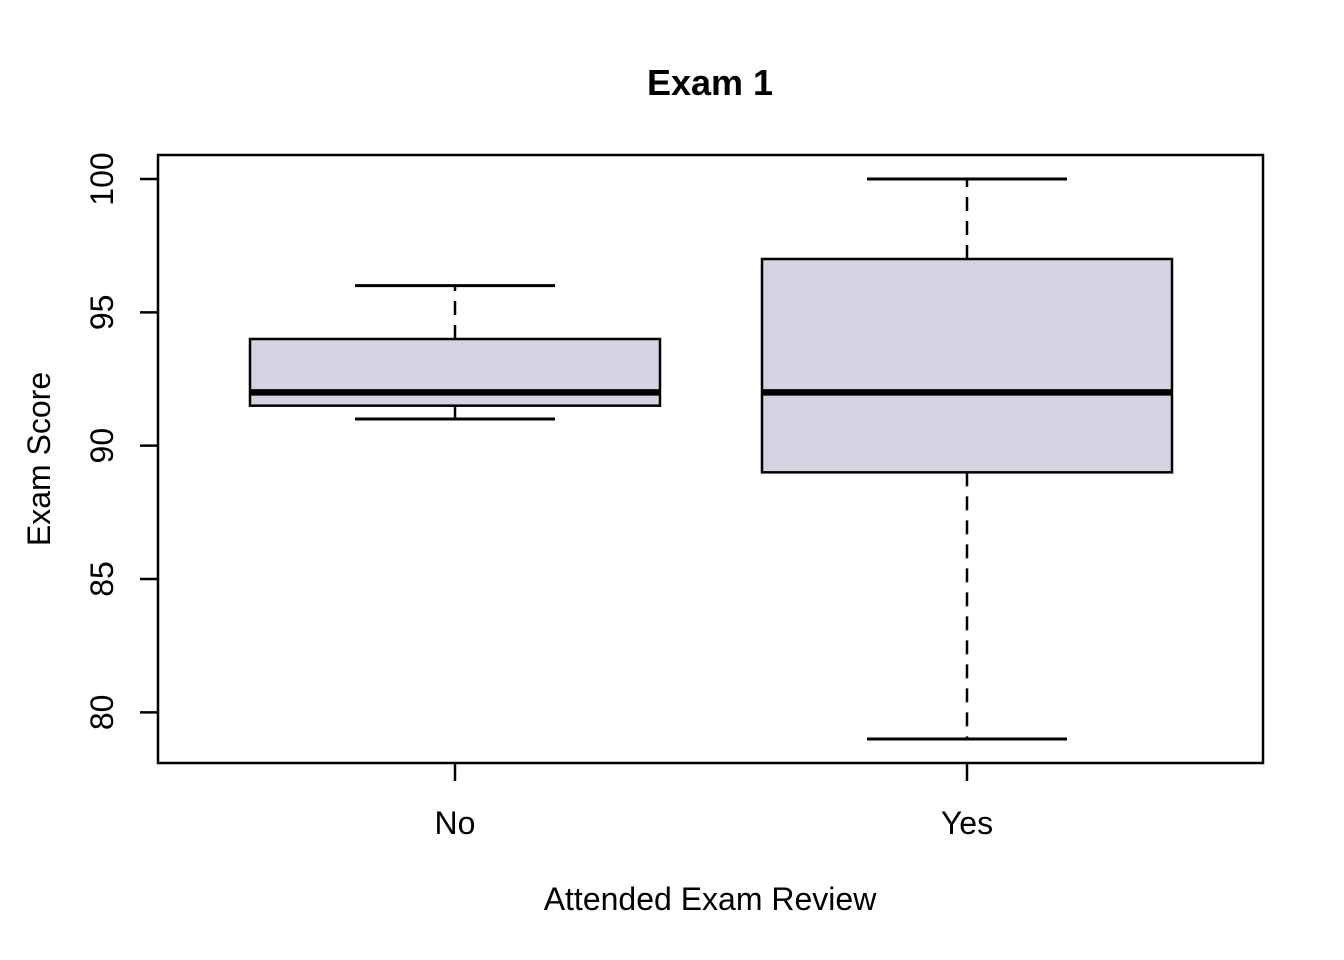 The height and width of the screenshot is (960, 1344). Describe the element at coordinates (710, 82) in the screenshot. I see `chart-title: Exam 1` at that location.